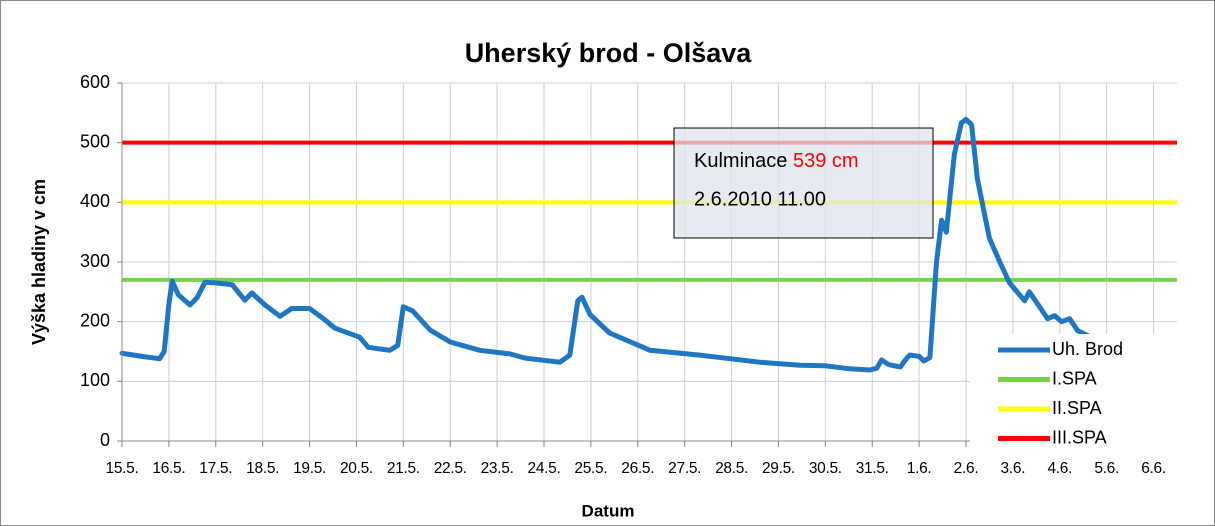 This screenshot has height=526, width=1215. What do you see at coordinates (1079, 437) in the screenshot?
I see `legend-label: III.SPA` at bounding box center [1079, 437].